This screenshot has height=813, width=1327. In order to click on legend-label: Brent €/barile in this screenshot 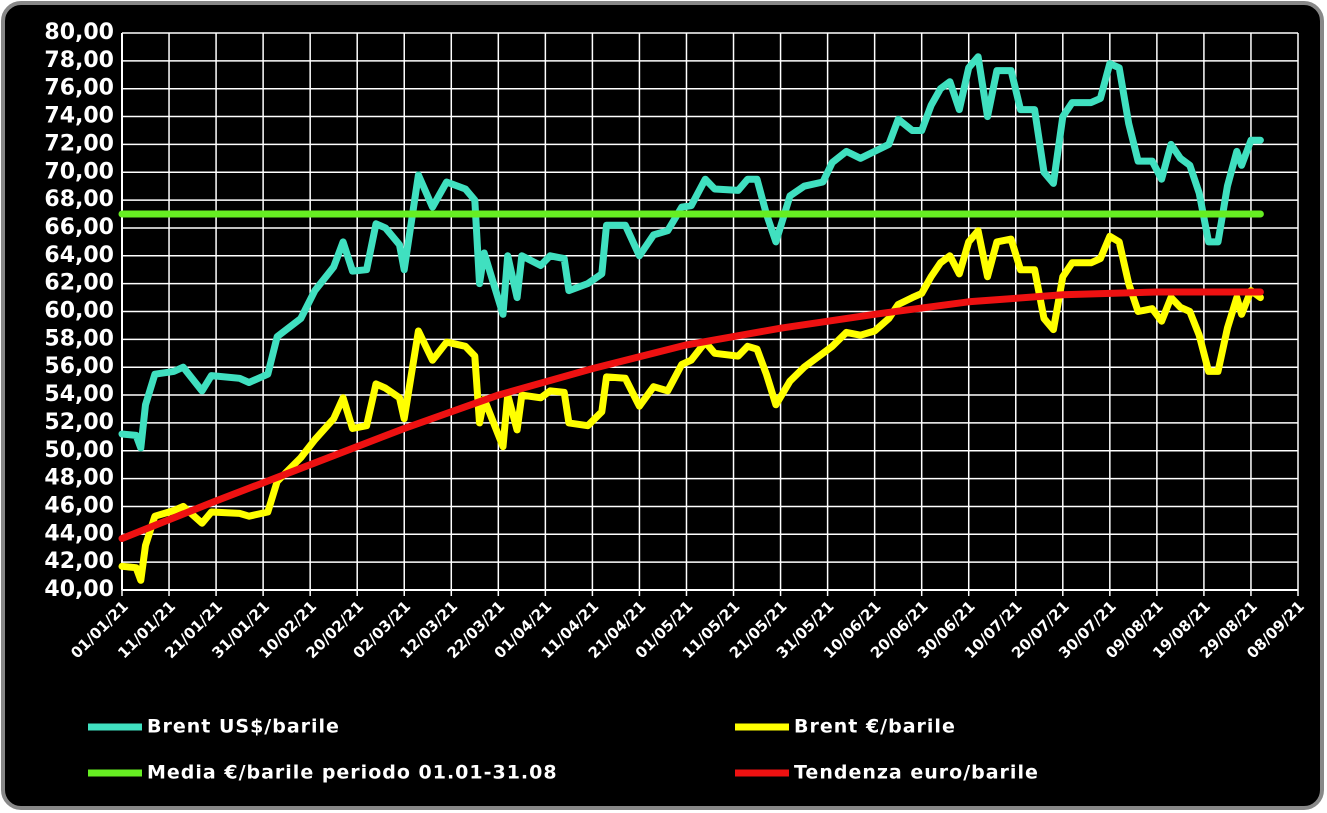, I will do `click(875, 727)`.